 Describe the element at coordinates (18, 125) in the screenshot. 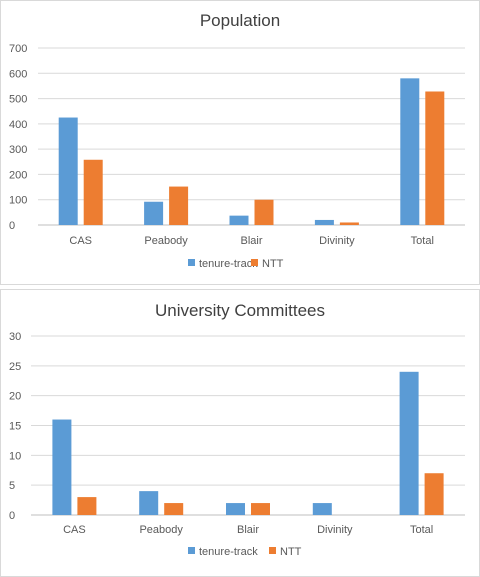

I see `y-tick-label: 400` at that location.